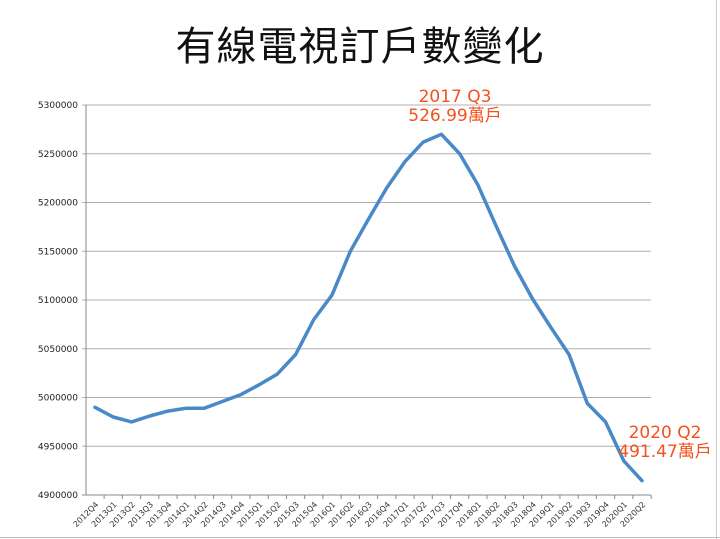  I want to click on y-tick-label: 5150000, so click(58, 252).